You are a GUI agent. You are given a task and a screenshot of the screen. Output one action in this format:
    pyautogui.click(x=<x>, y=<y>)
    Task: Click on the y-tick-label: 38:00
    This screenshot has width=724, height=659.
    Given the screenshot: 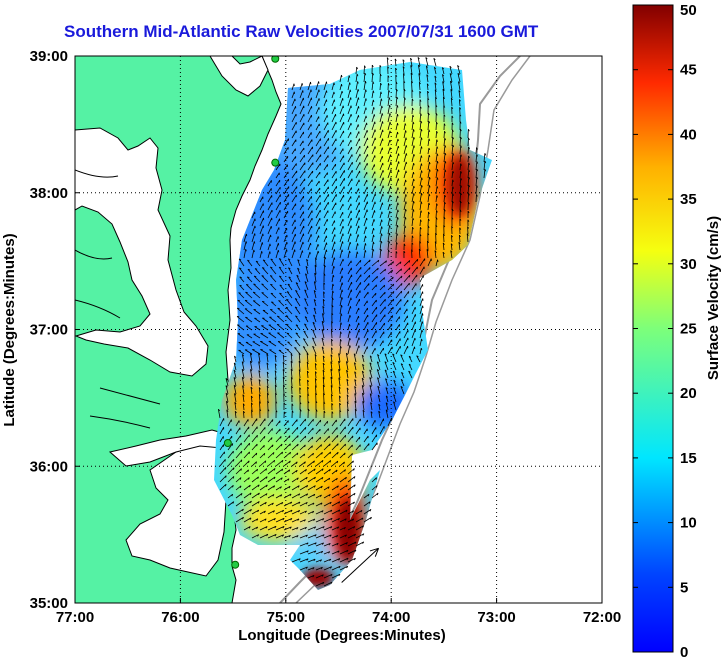 What is the action you would take?
    pyautogui.click(x=49, y=193)
    